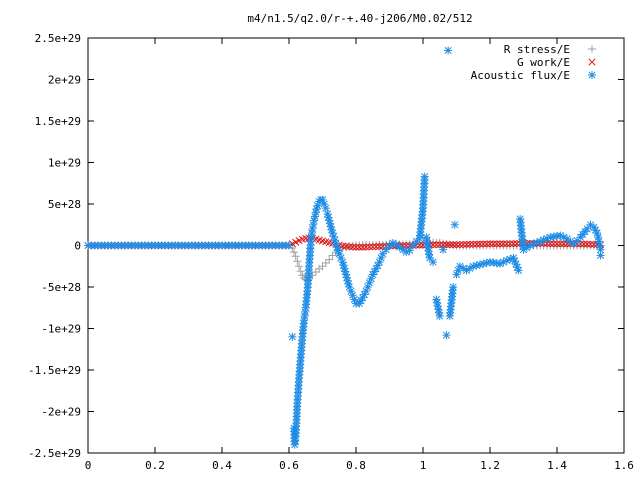 This screenshot has height=480, width=640. What do you see at coordinates (58, 38) in the screenshot?
I see `y-tick-label: 2.5e+29` at bounding box center [58, 38].